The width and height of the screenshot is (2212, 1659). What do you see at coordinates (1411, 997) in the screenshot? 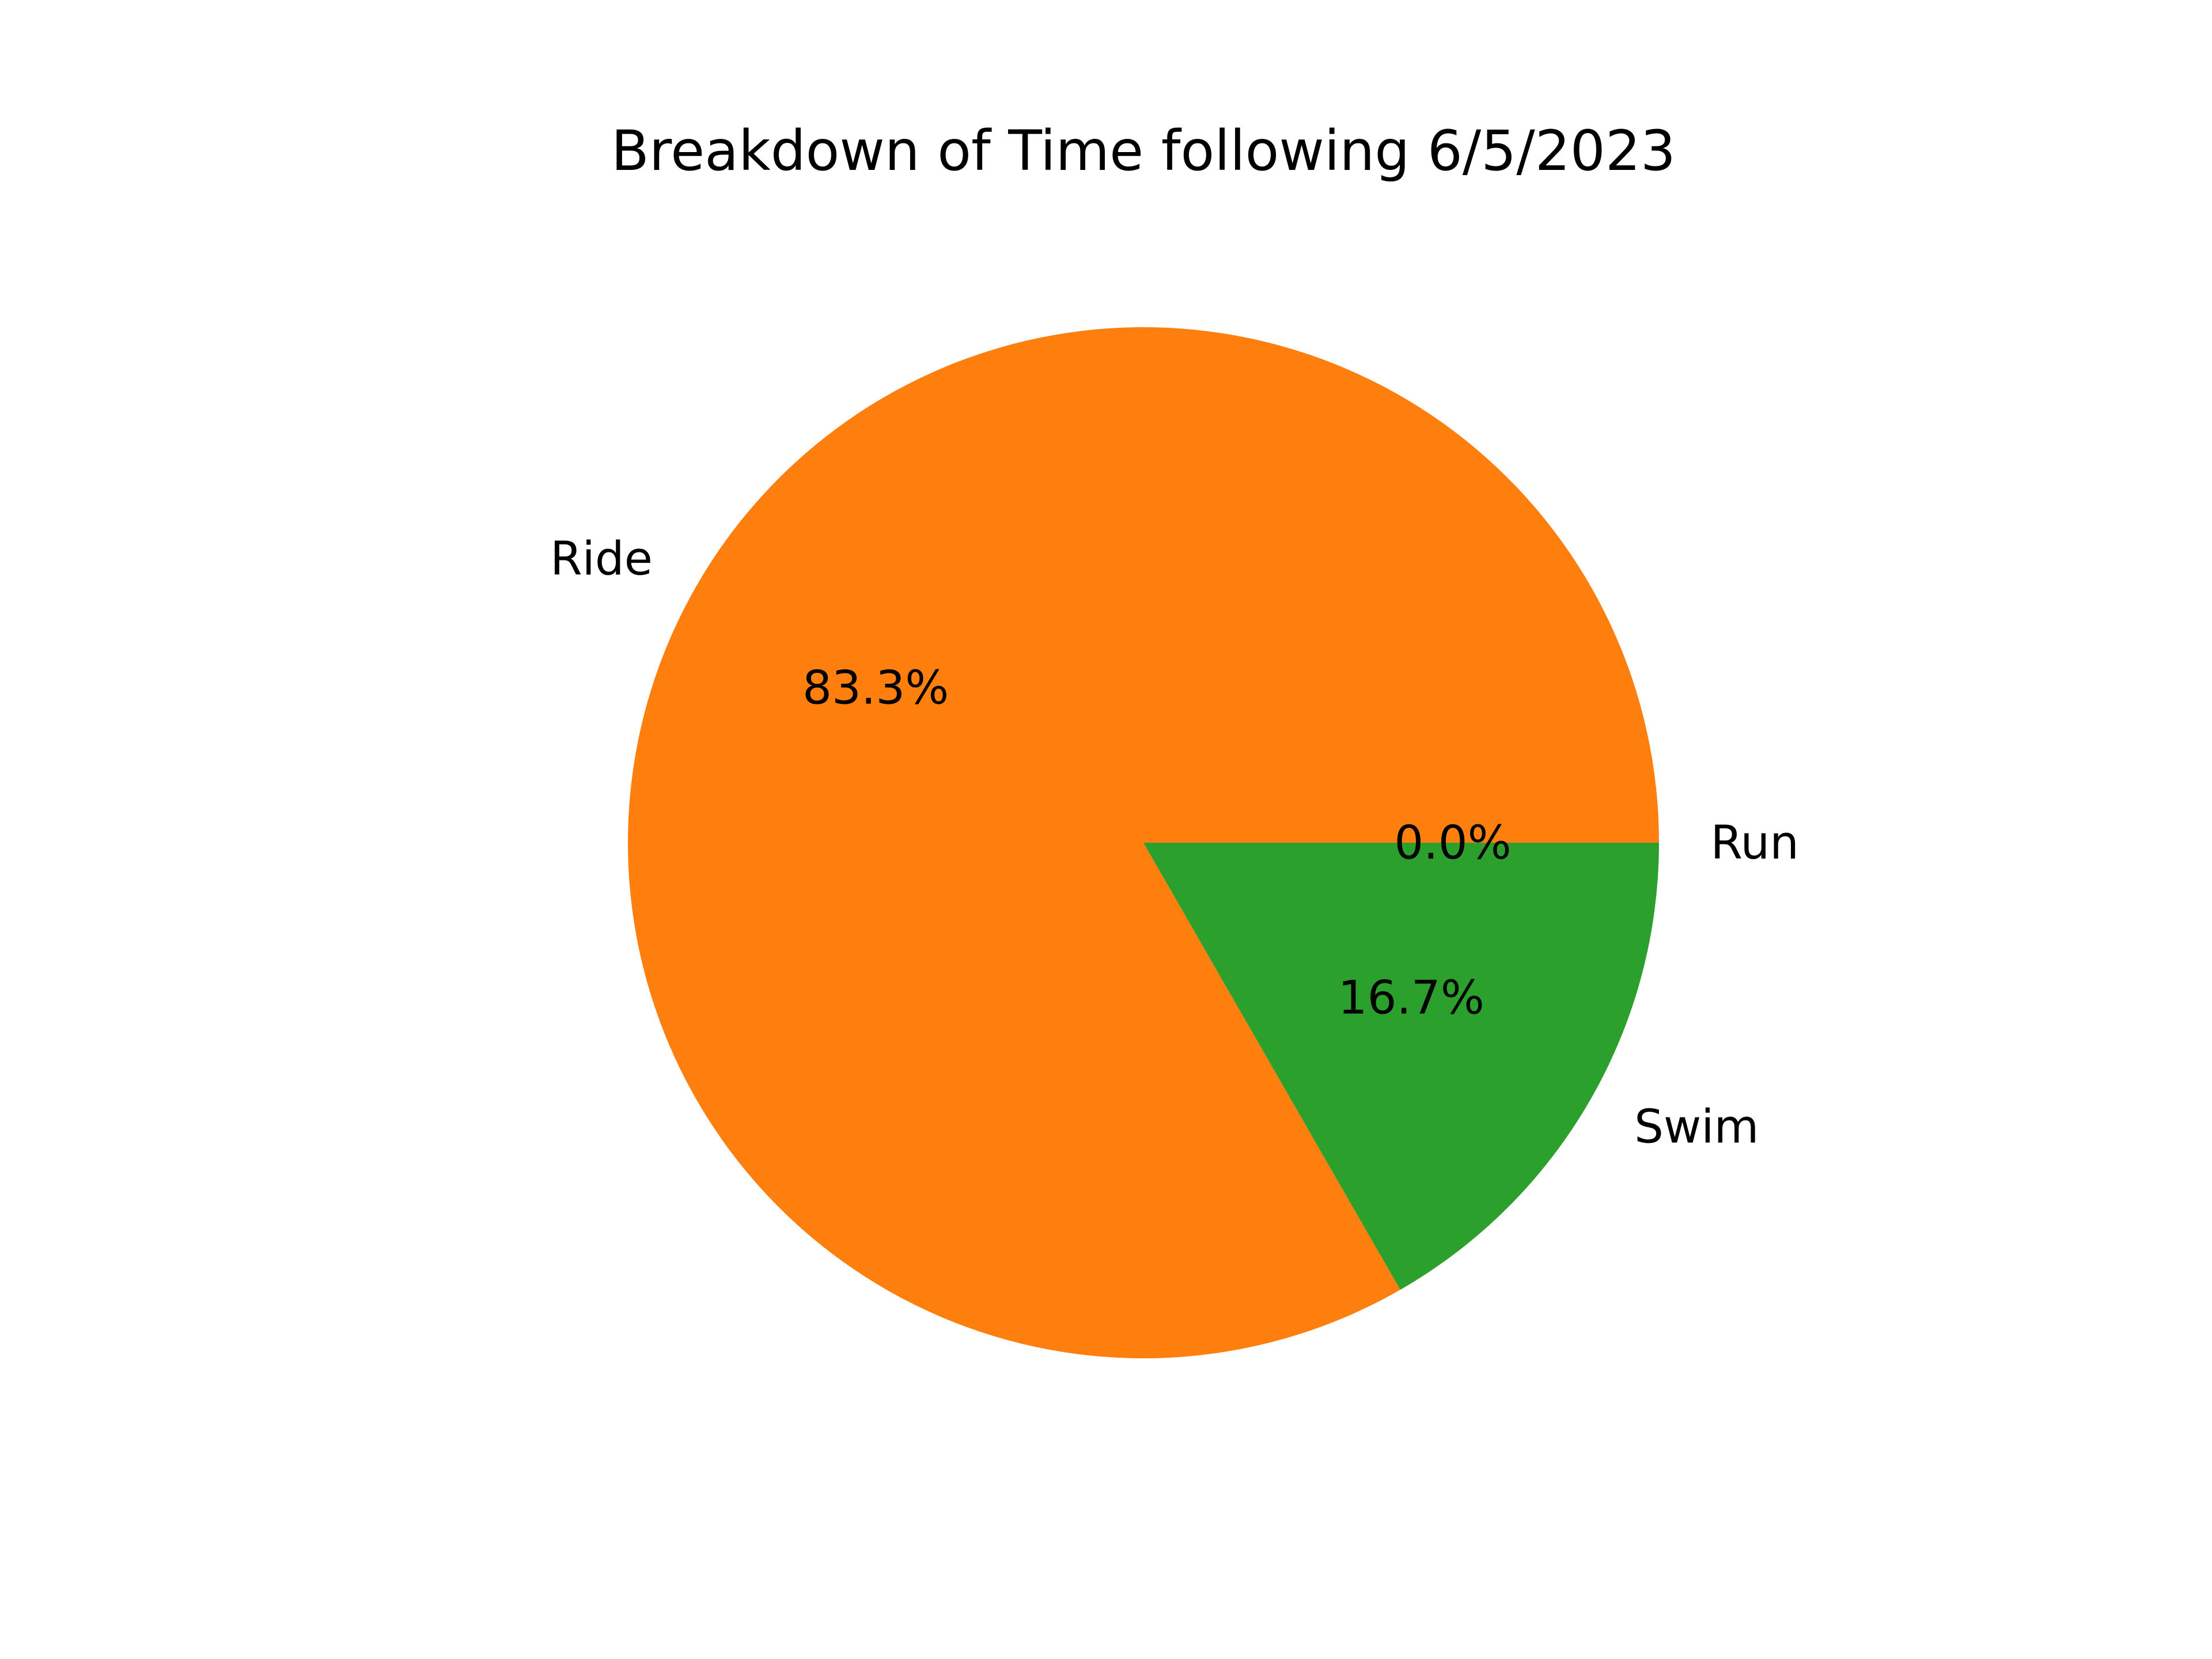
I see `slice-percent-swim: 16.7%` at bounding box center [1411, 997].